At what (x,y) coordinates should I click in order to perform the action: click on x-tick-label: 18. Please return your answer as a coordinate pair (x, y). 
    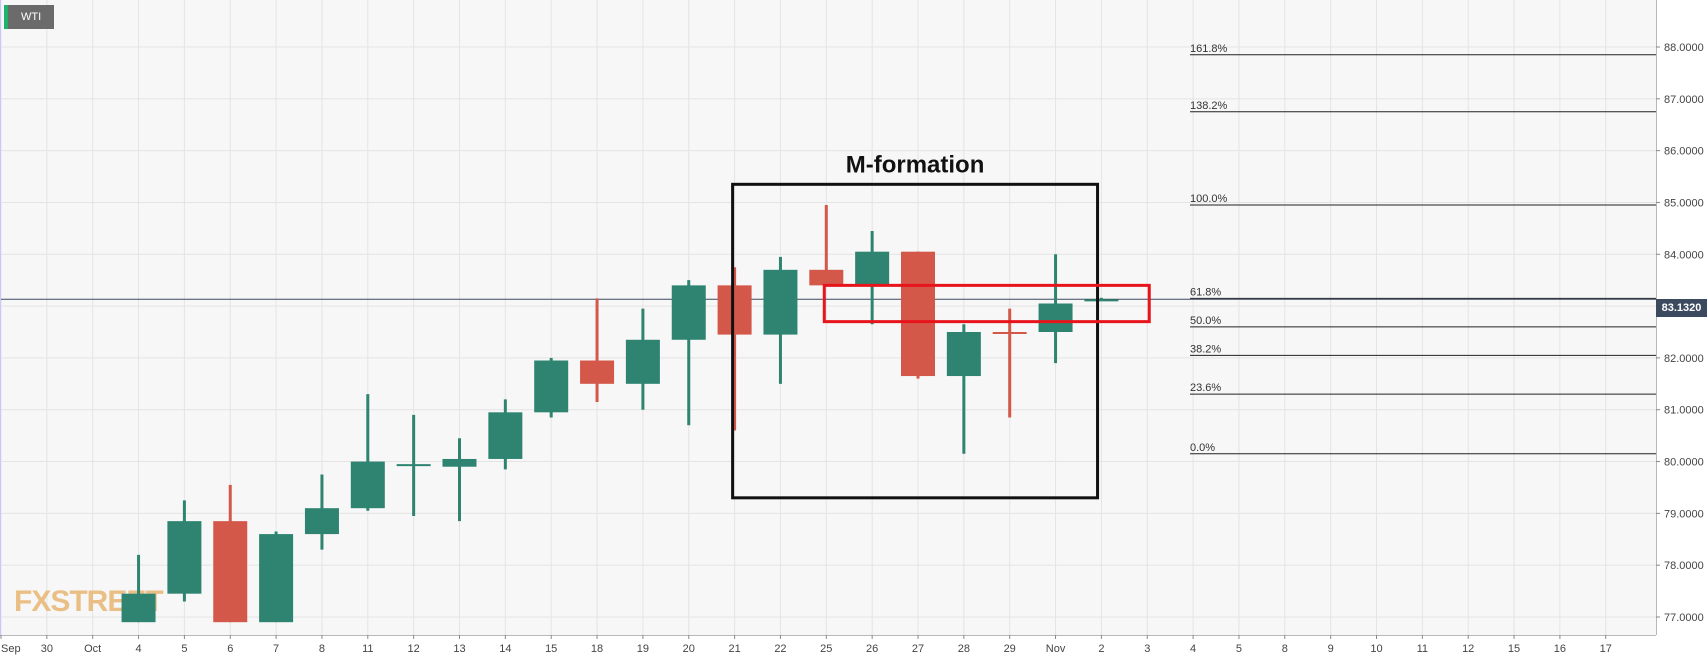
    Looking at the image, I should click on (597, 649).